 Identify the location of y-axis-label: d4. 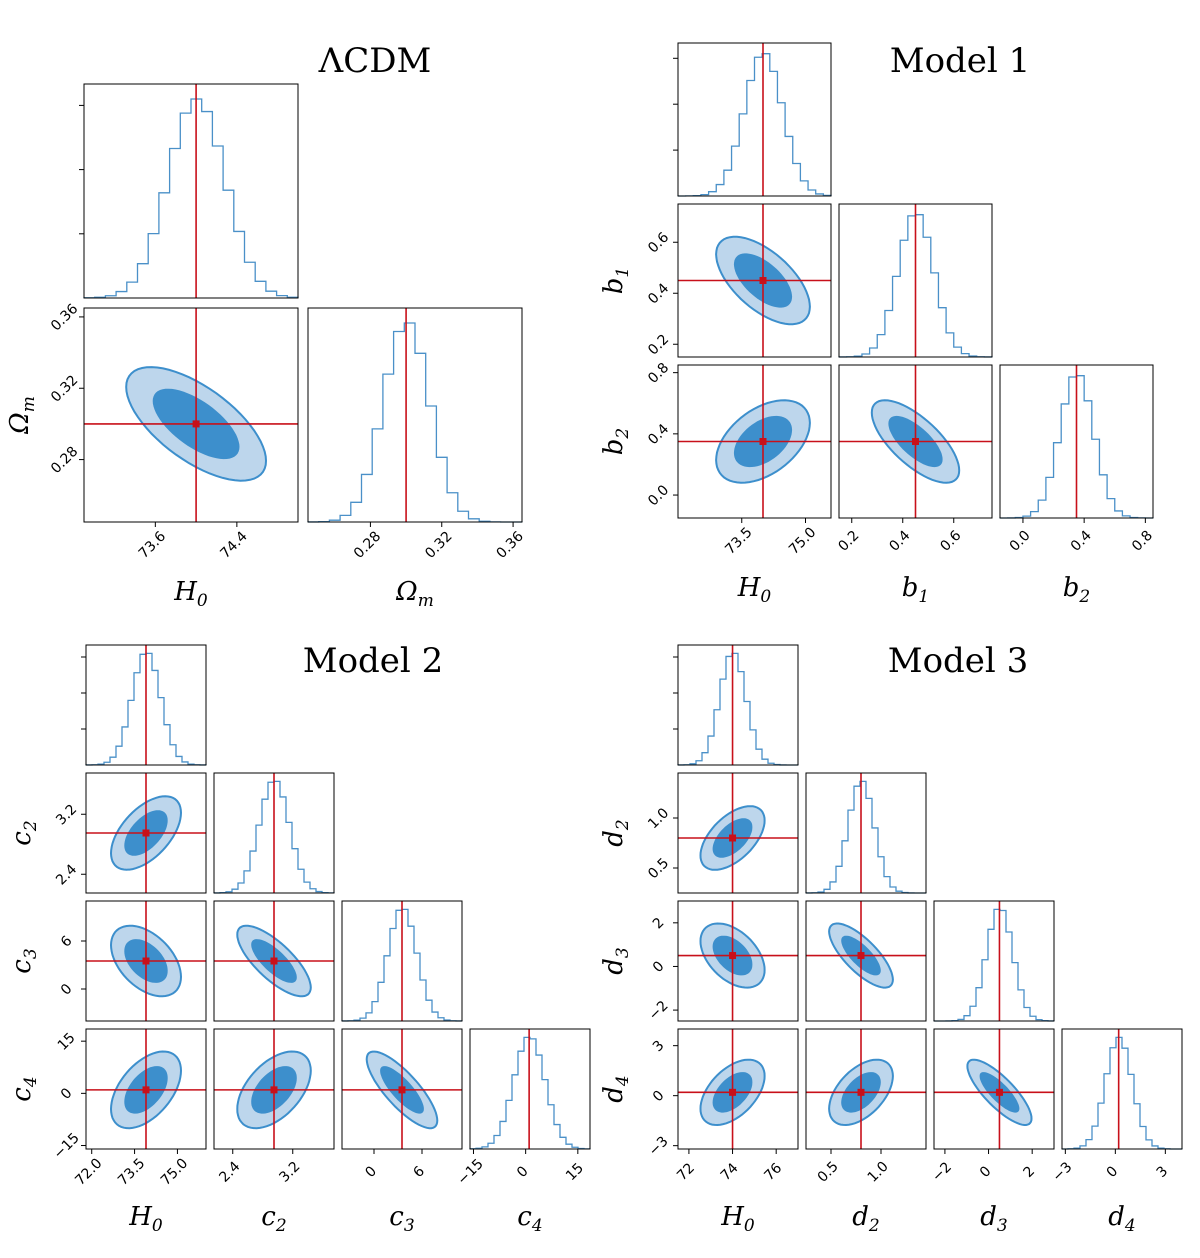
(616, 1088).